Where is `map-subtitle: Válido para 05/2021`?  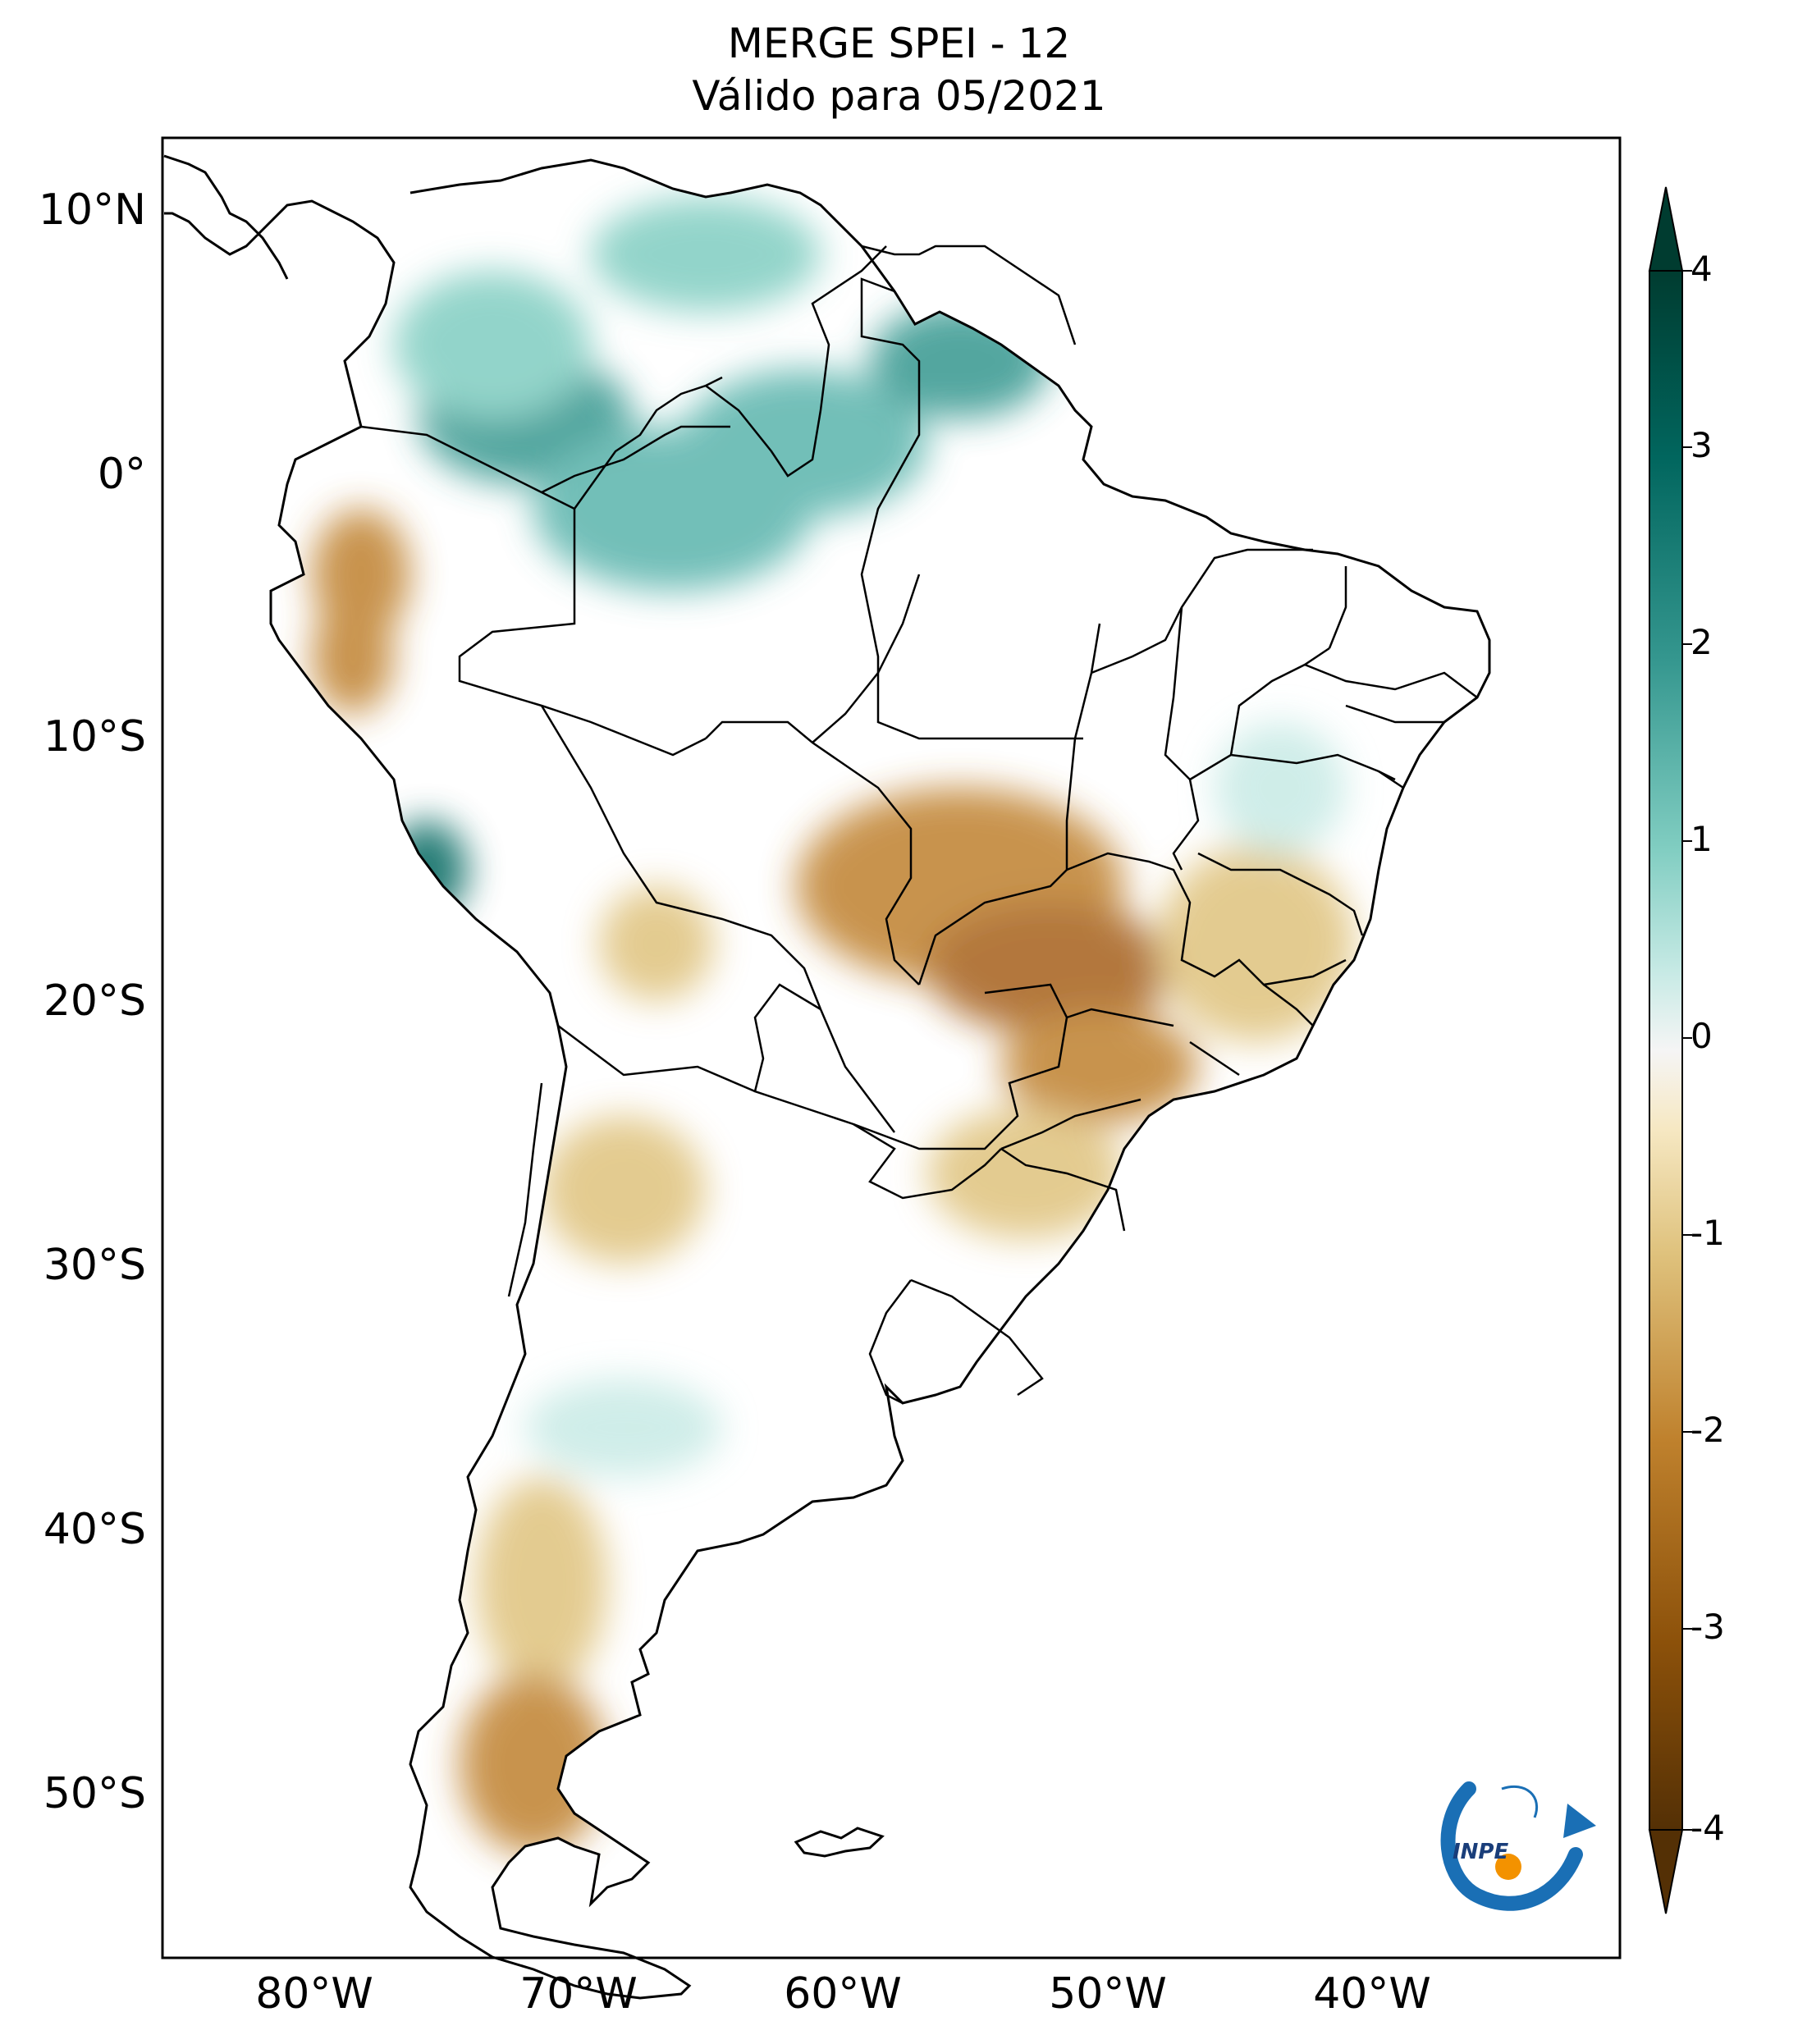
map-subtitle: Válido para 05/2021 is located at coordinates (899, 96).